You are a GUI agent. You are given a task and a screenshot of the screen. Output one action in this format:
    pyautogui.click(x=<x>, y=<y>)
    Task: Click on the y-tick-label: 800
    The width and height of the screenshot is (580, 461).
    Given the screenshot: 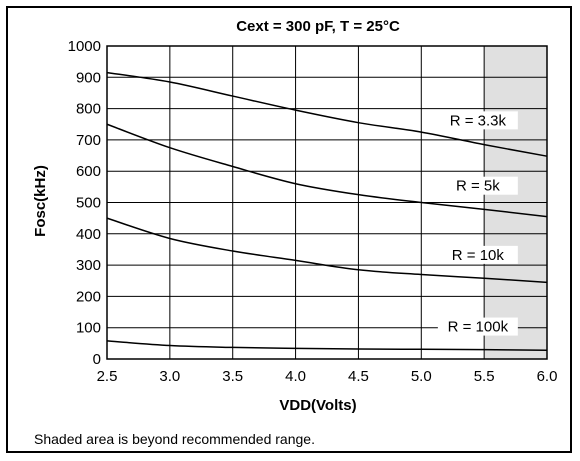 What is the action you would take?
    pyautogui.click(x=88, y=109)
    